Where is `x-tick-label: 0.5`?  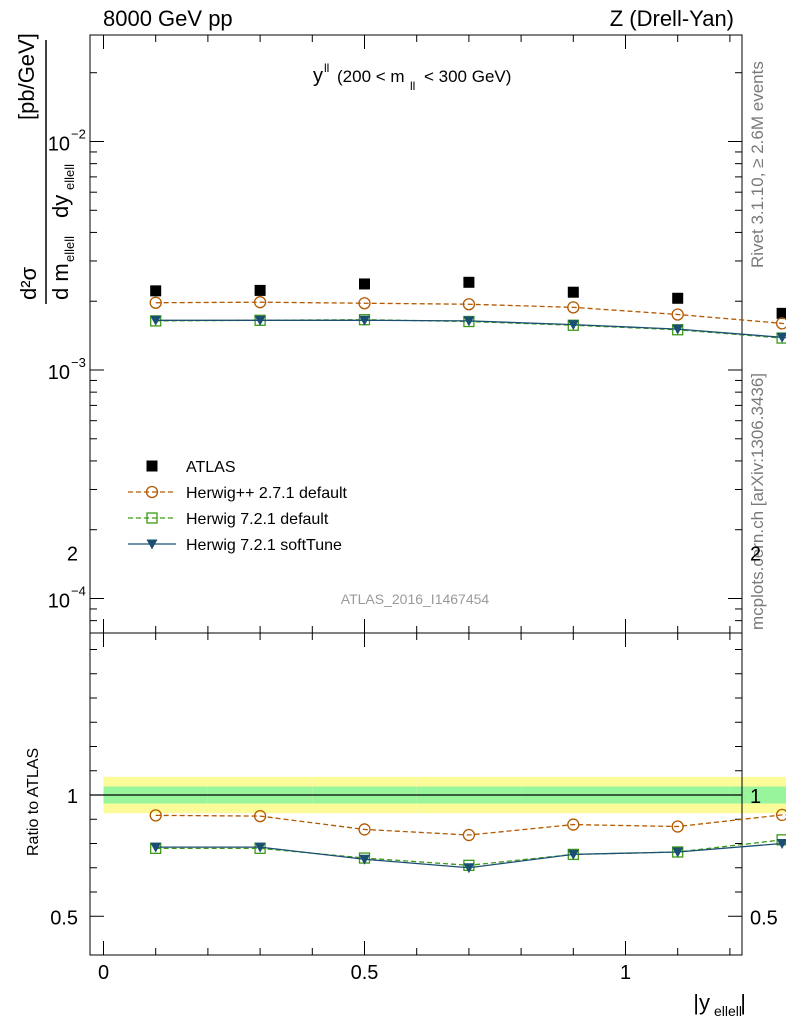 x-tick-label: 0.5 is located at coordinates (365, 973).